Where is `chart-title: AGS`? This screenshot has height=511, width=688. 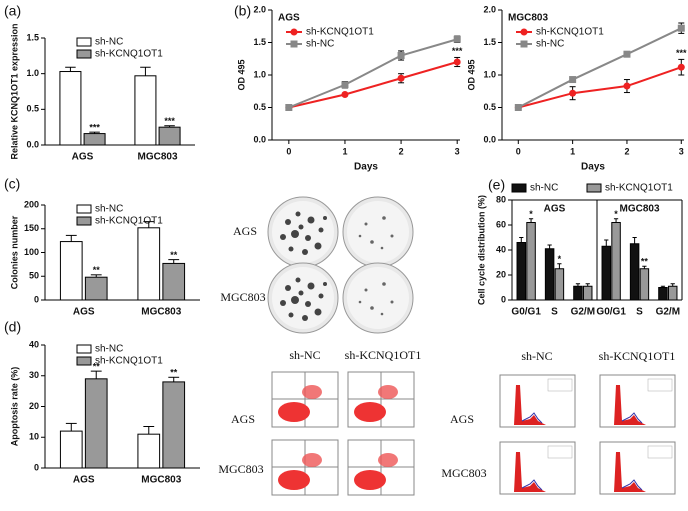 chart-title: AGS is located at coordinates (289, 18).